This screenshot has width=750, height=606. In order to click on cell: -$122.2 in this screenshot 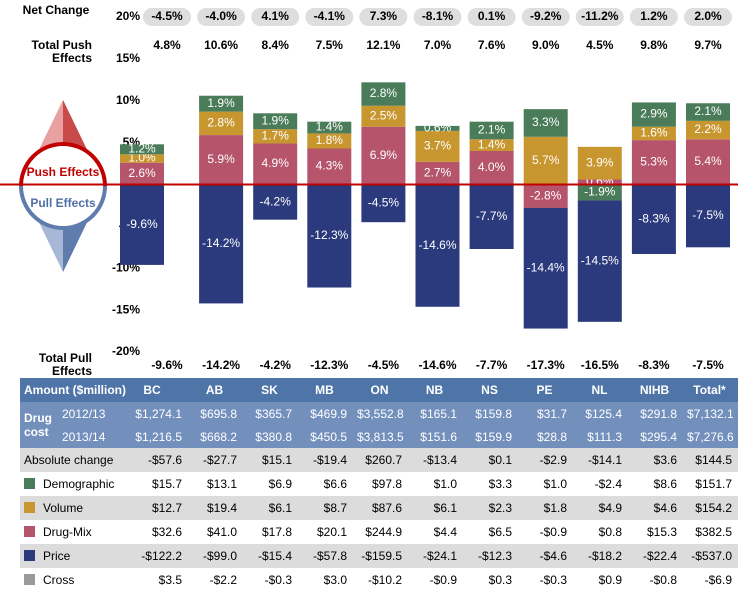, I will do `click(153, 556)`.